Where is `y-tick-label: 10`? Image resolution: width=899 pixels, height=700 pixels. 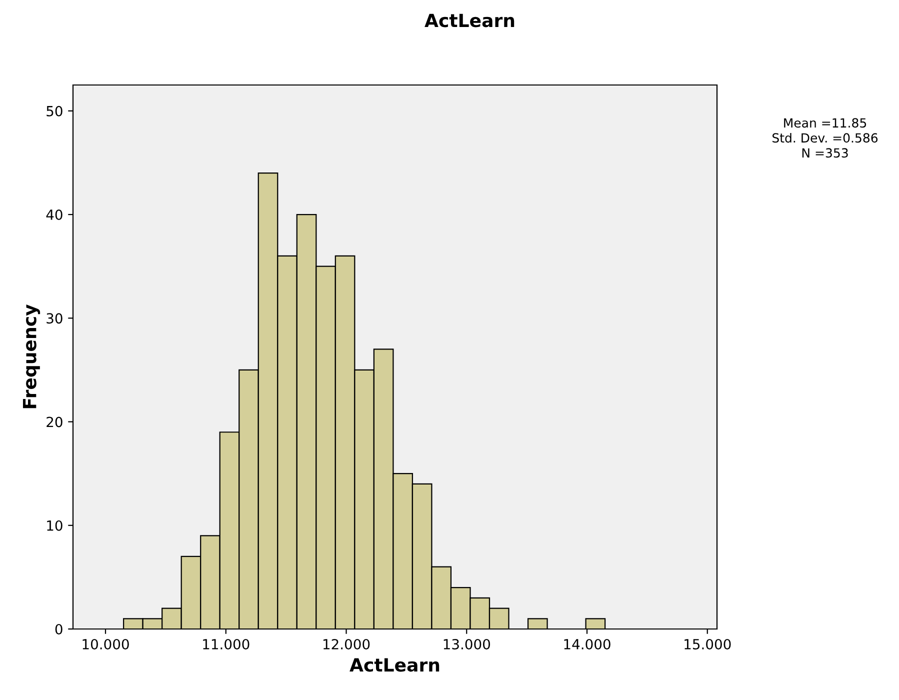 y-tick-label: 10 is located at coordinates (54, 525).